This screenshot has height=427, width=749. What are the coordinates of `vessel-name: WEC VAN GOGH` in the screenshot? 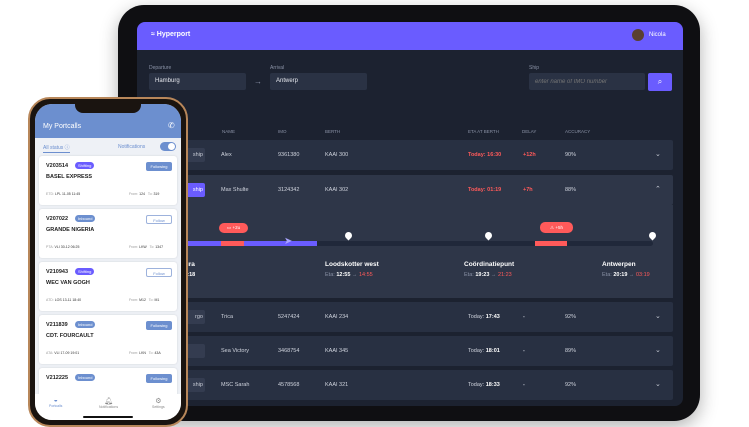 It's located at (68, 283).